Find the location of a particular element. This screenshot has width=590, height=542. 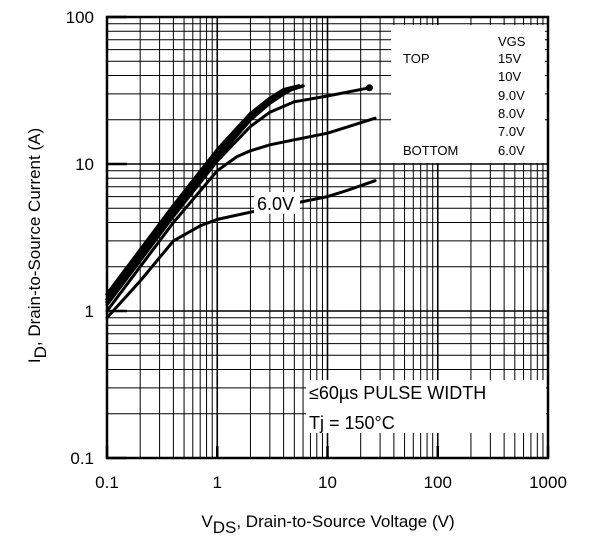

legend-header: VGS is located at coordinates (512, 41).